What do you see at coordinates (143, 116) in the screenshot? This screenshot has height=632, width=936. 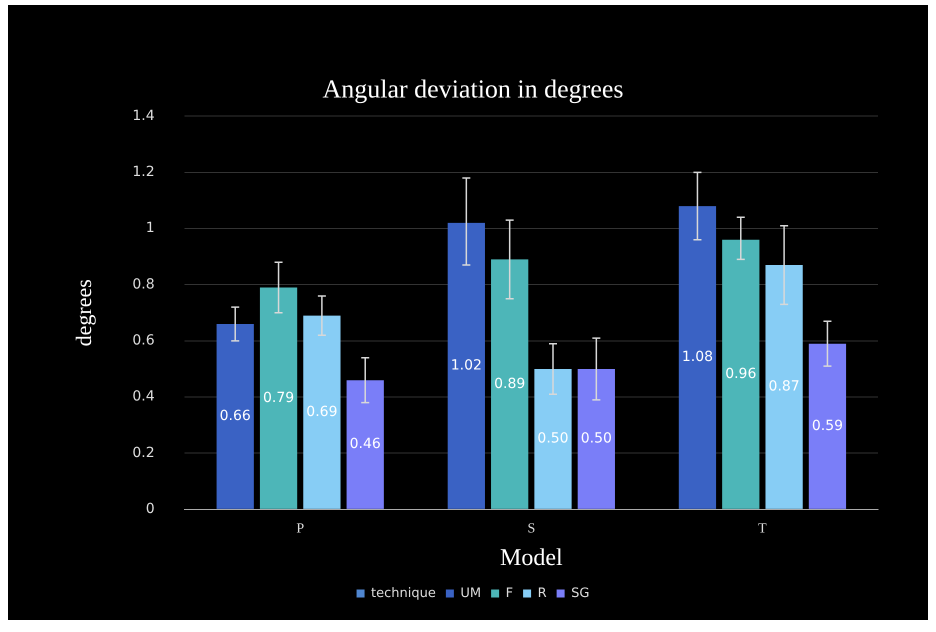 I see `y-tick-label: 1.4` at bounding box center [143, 116].